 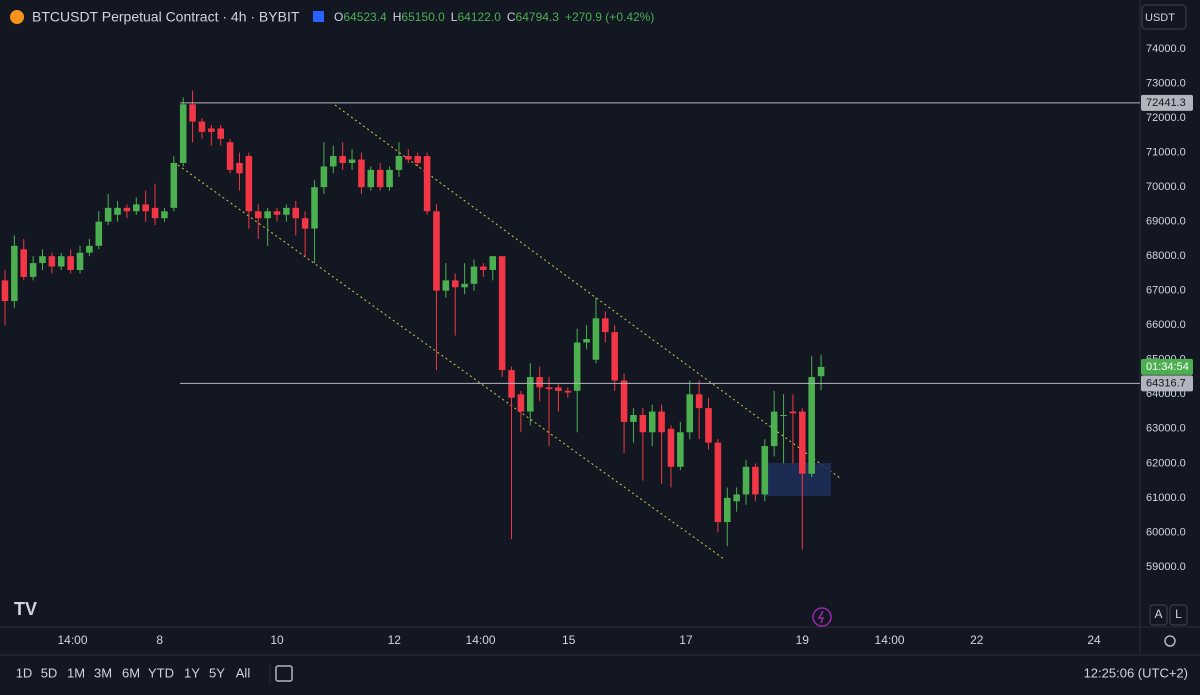 What do you see at coordinates (103, 672) in the screenshot?
I see `range-button: 3M` at bounding box center [103, 672].